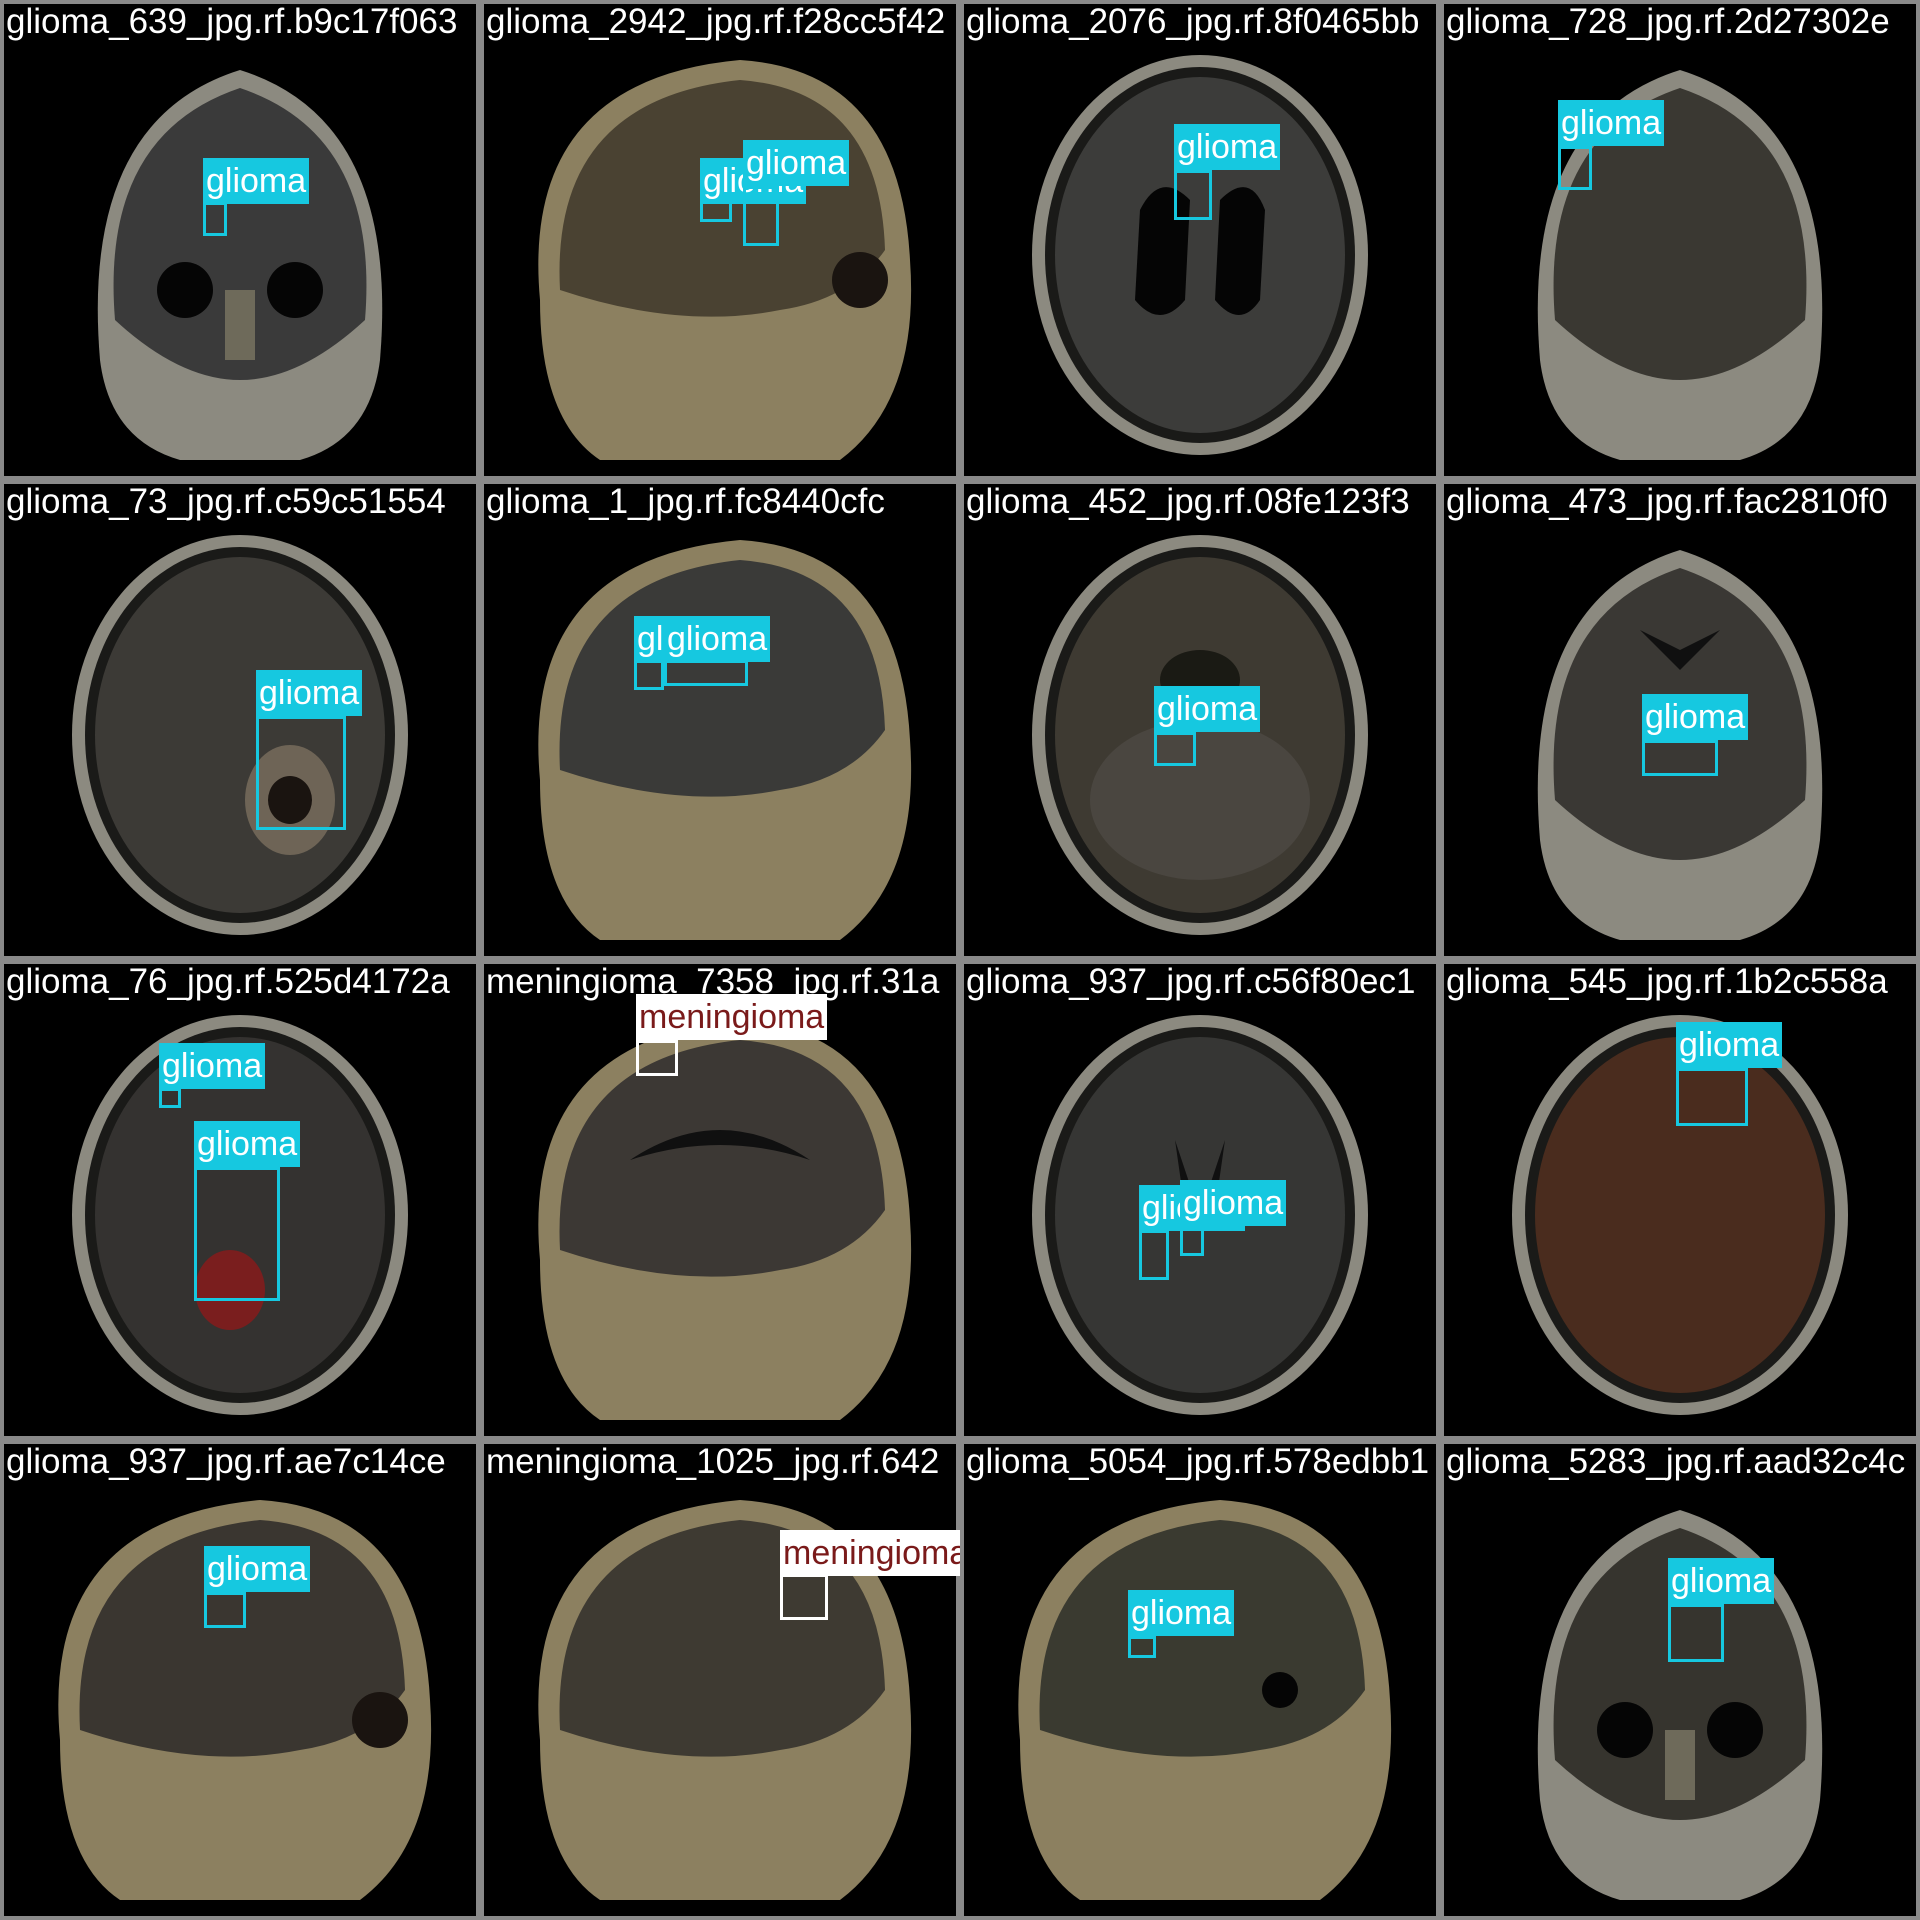 This screenshot has height=1920, width=1920. I want to click on scan-tile: glioma glioma_73_jpg.rf.c59c51554, so click(240, 720).